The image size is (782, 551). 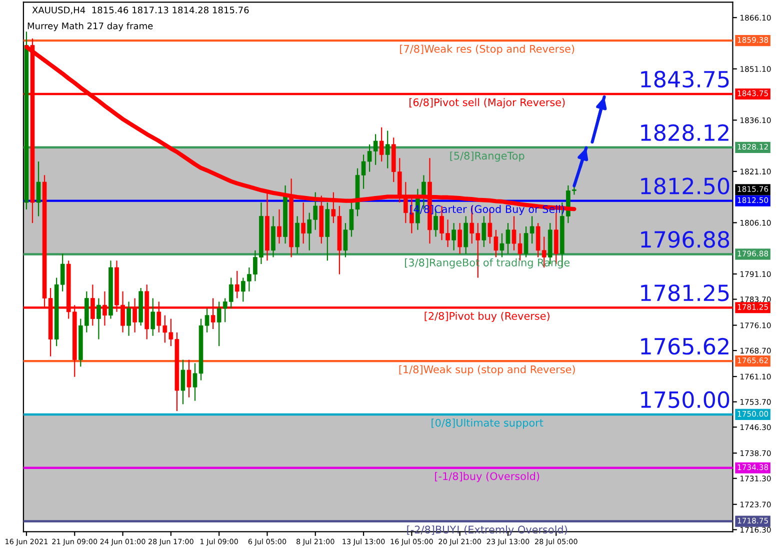 What do you see at coordinates (487, 370) in the screenshot?
I see `ref-line-label: [1/8]Weak sup (stop and Reverse)` at bounding box center [487, 370].